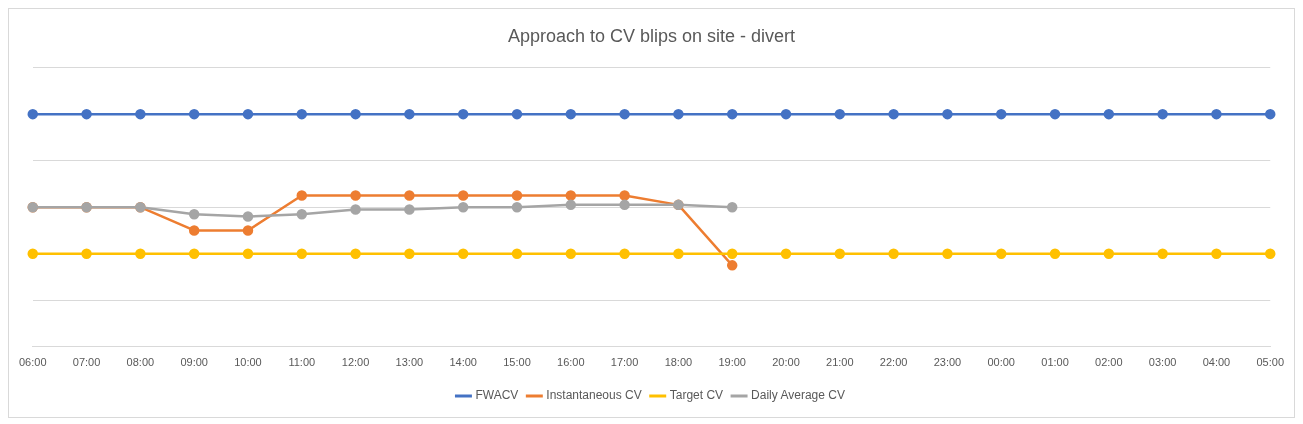 The width and height of the screenshot is (1303, 424). Describe the element at coordinates (947, 362) in the screenshot. I see `x-tick-label: 23:00` at that location.